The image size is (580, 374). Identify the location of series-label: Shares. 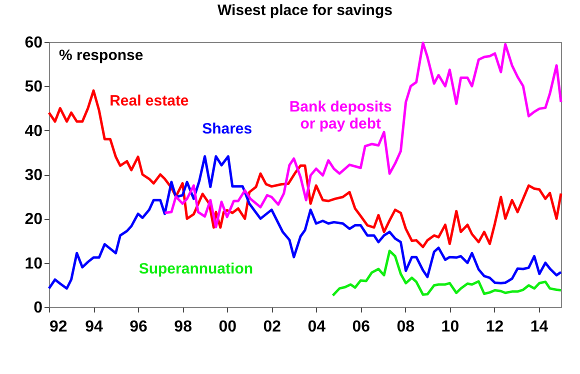
(227, 129).